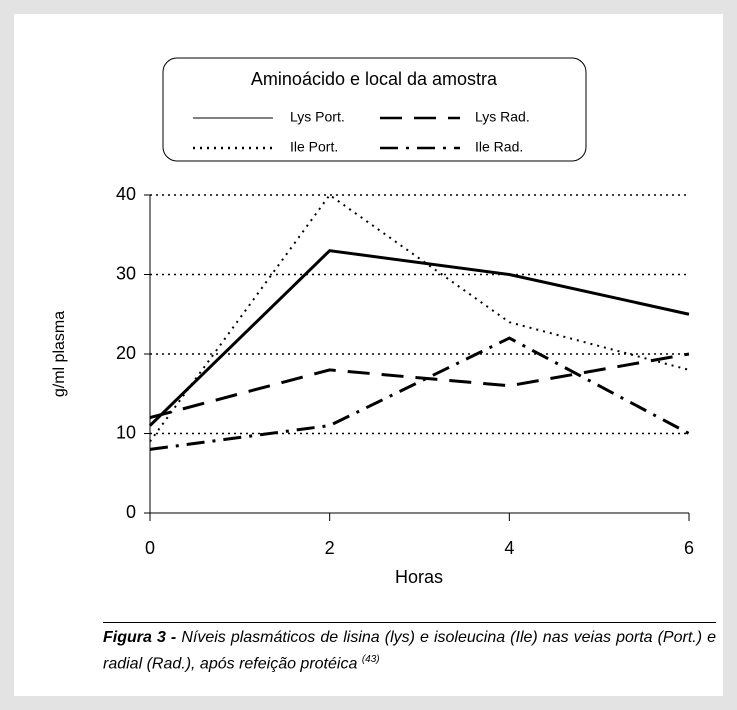  I want to click on legend-label: Ile Port., so click(314, 147).